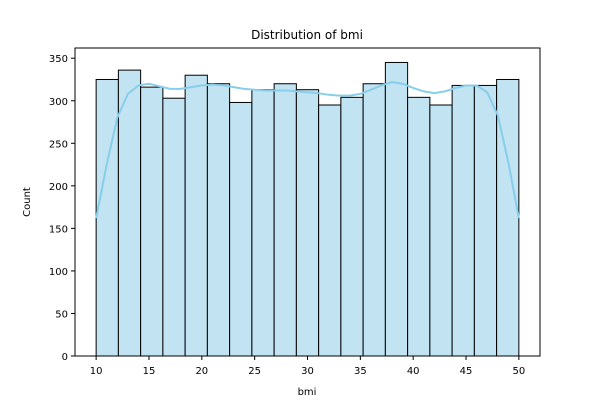  What do you see at coordinates (58, 102) in the screenshot?
I see `y-tick-label: 300` at bounding box center [58, 102].